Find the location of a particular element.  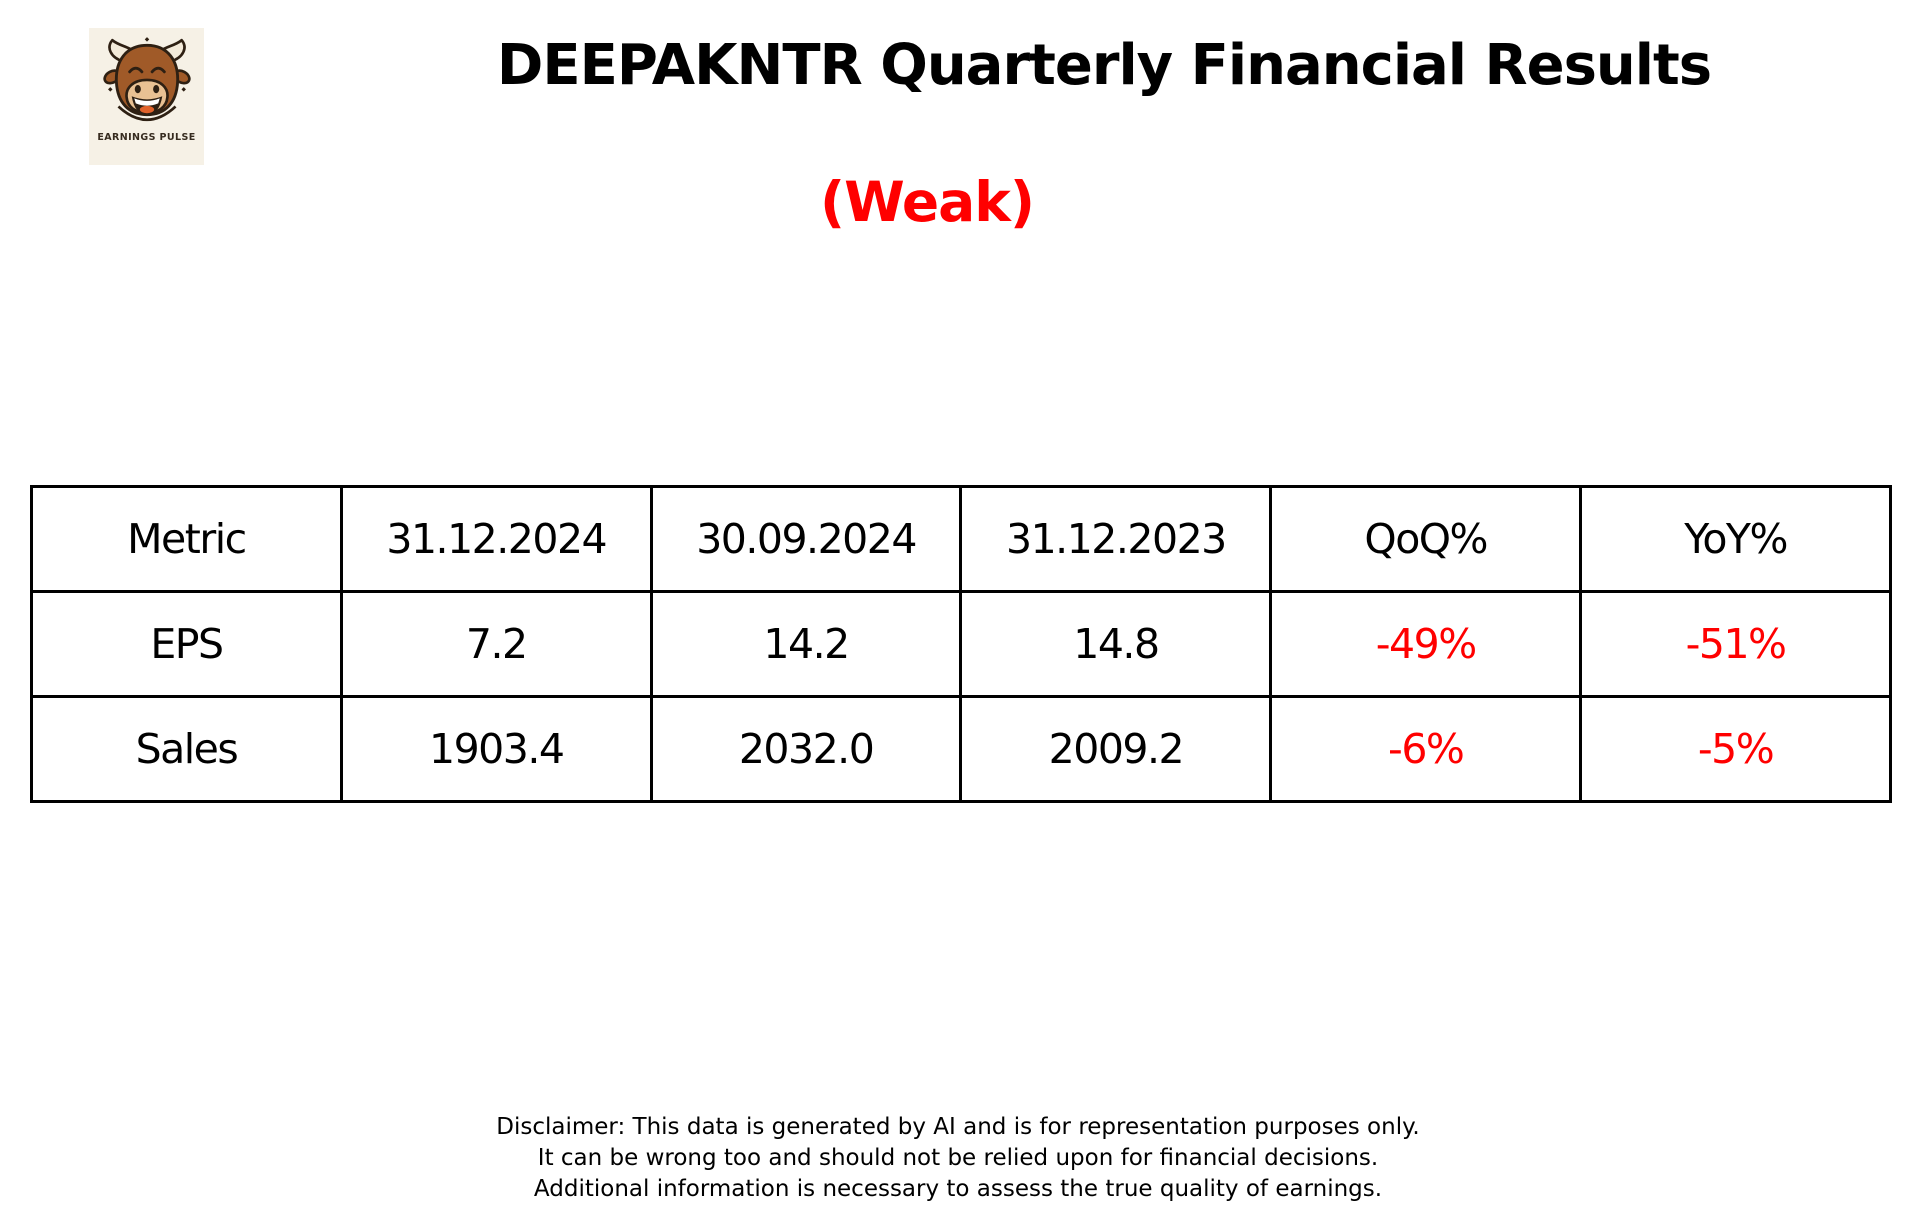

logo-brand-text: EARNINGS PULSE is located at coordinates (146, 137).